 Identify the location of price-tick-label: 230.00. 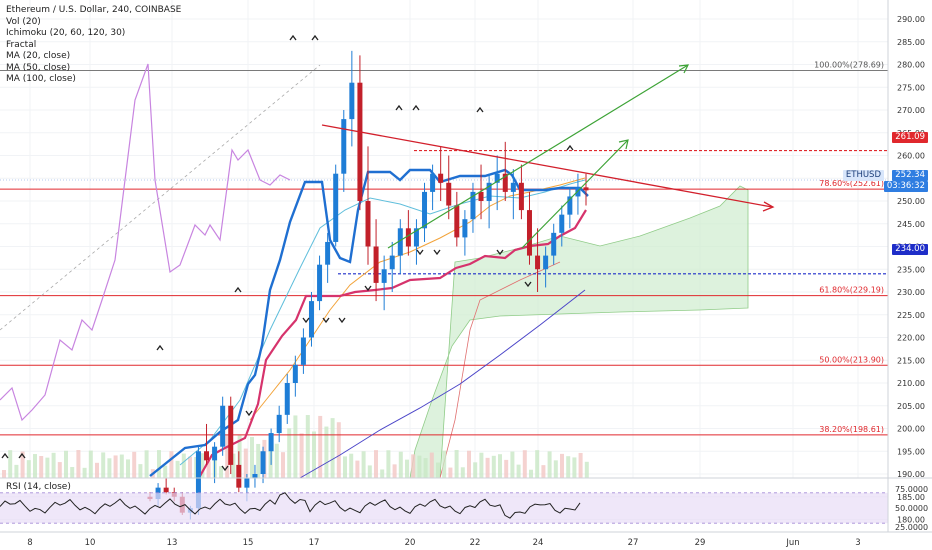
(911, 292).